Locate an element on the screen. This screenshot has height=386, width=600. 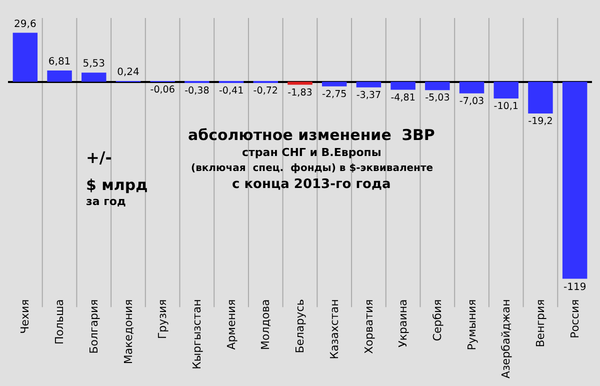
data-label: -2,75 is located at coordinates (334, 94).